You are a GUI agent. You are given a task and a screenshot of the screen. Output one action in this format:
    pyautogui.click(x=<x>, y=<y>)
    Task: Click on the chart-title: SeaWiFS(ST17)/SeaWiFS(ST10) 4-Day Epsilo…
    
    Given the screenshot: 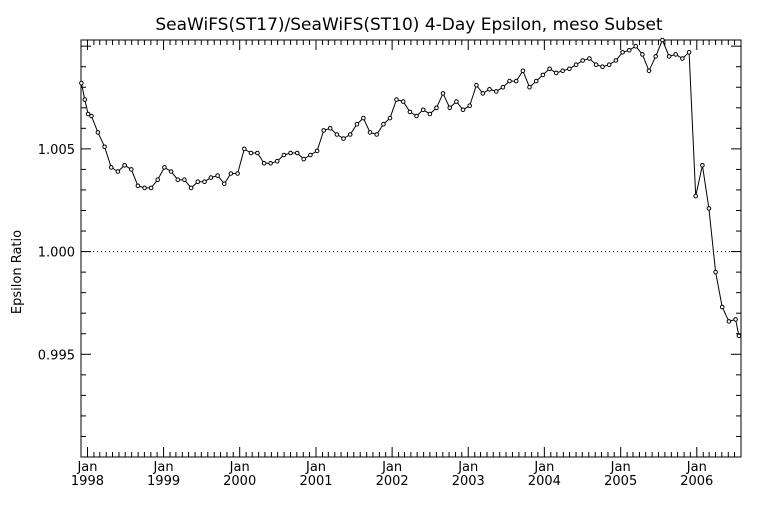 What is the action you would take?
    pyautogui.click(x=409, y=25)
    